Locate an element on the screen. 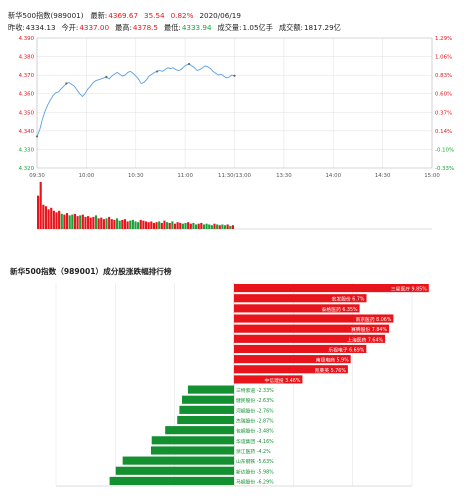 The image size is (468, 499). header-label: 新华500指数(989001) is located at coordinates (46, 15).